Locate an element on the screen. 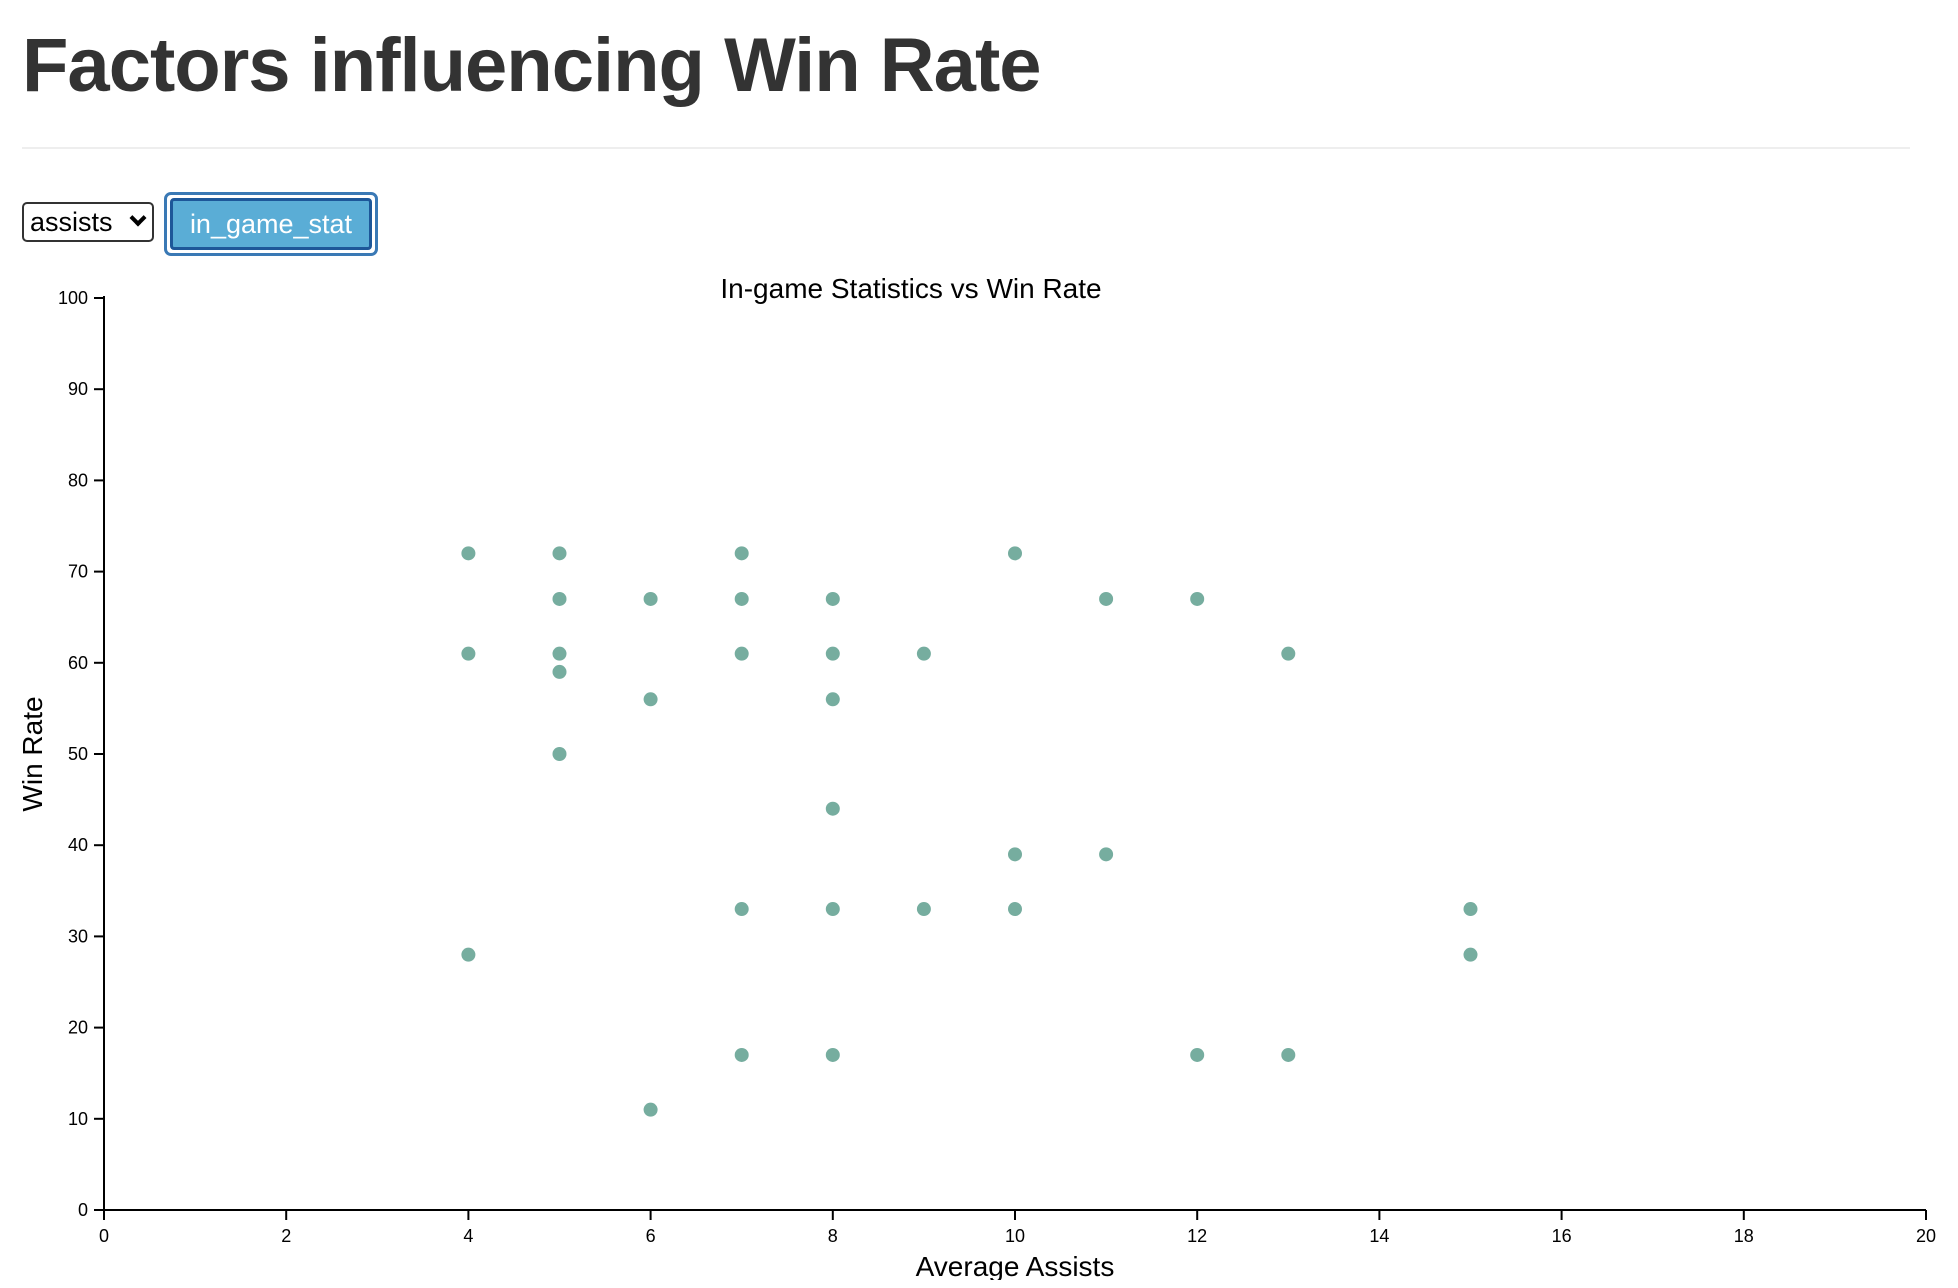  y-tick-label: 20 is located at coordinates (78, 1028).